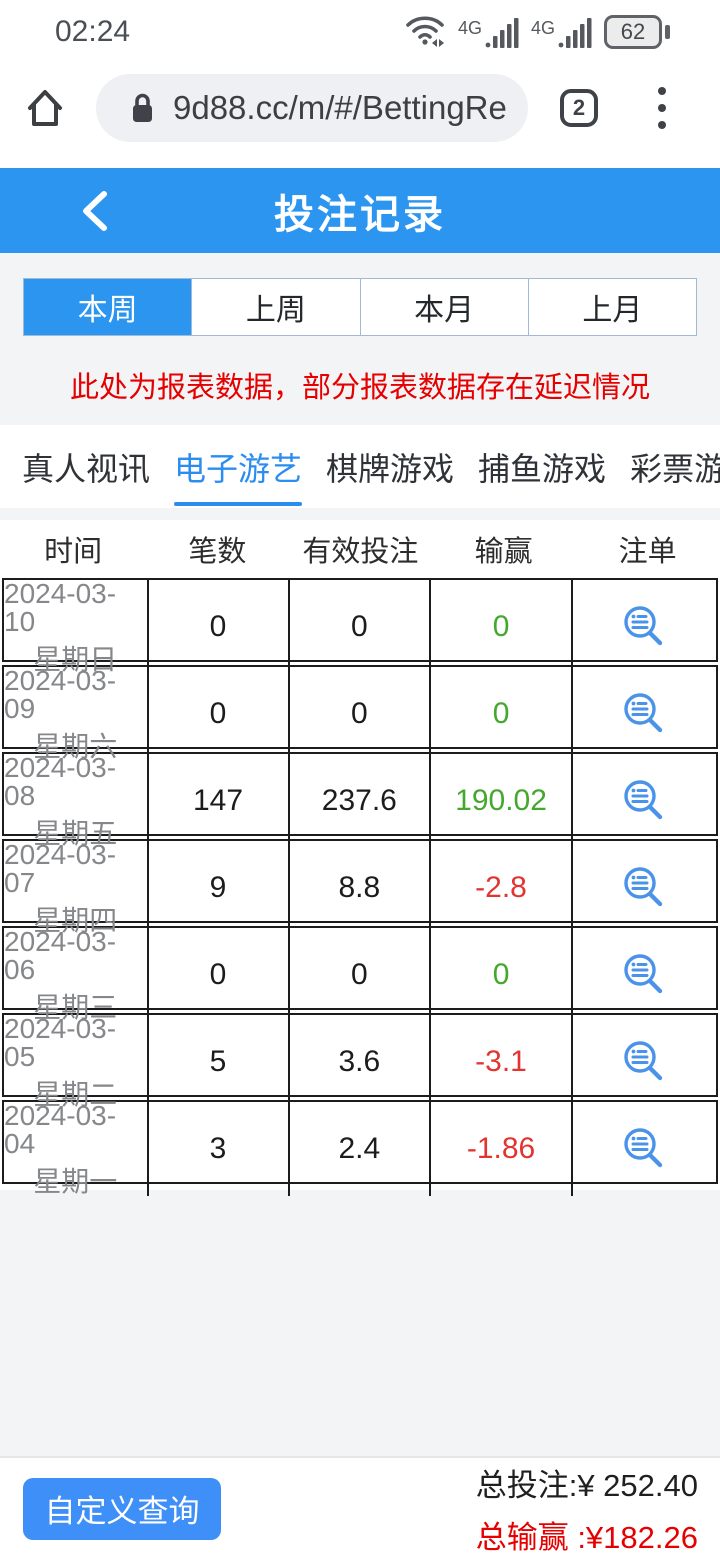  What do you see at coordinates (633, 31) in the screenshot?
I see `battery-percent: 62` at bounding box center [633, 31].